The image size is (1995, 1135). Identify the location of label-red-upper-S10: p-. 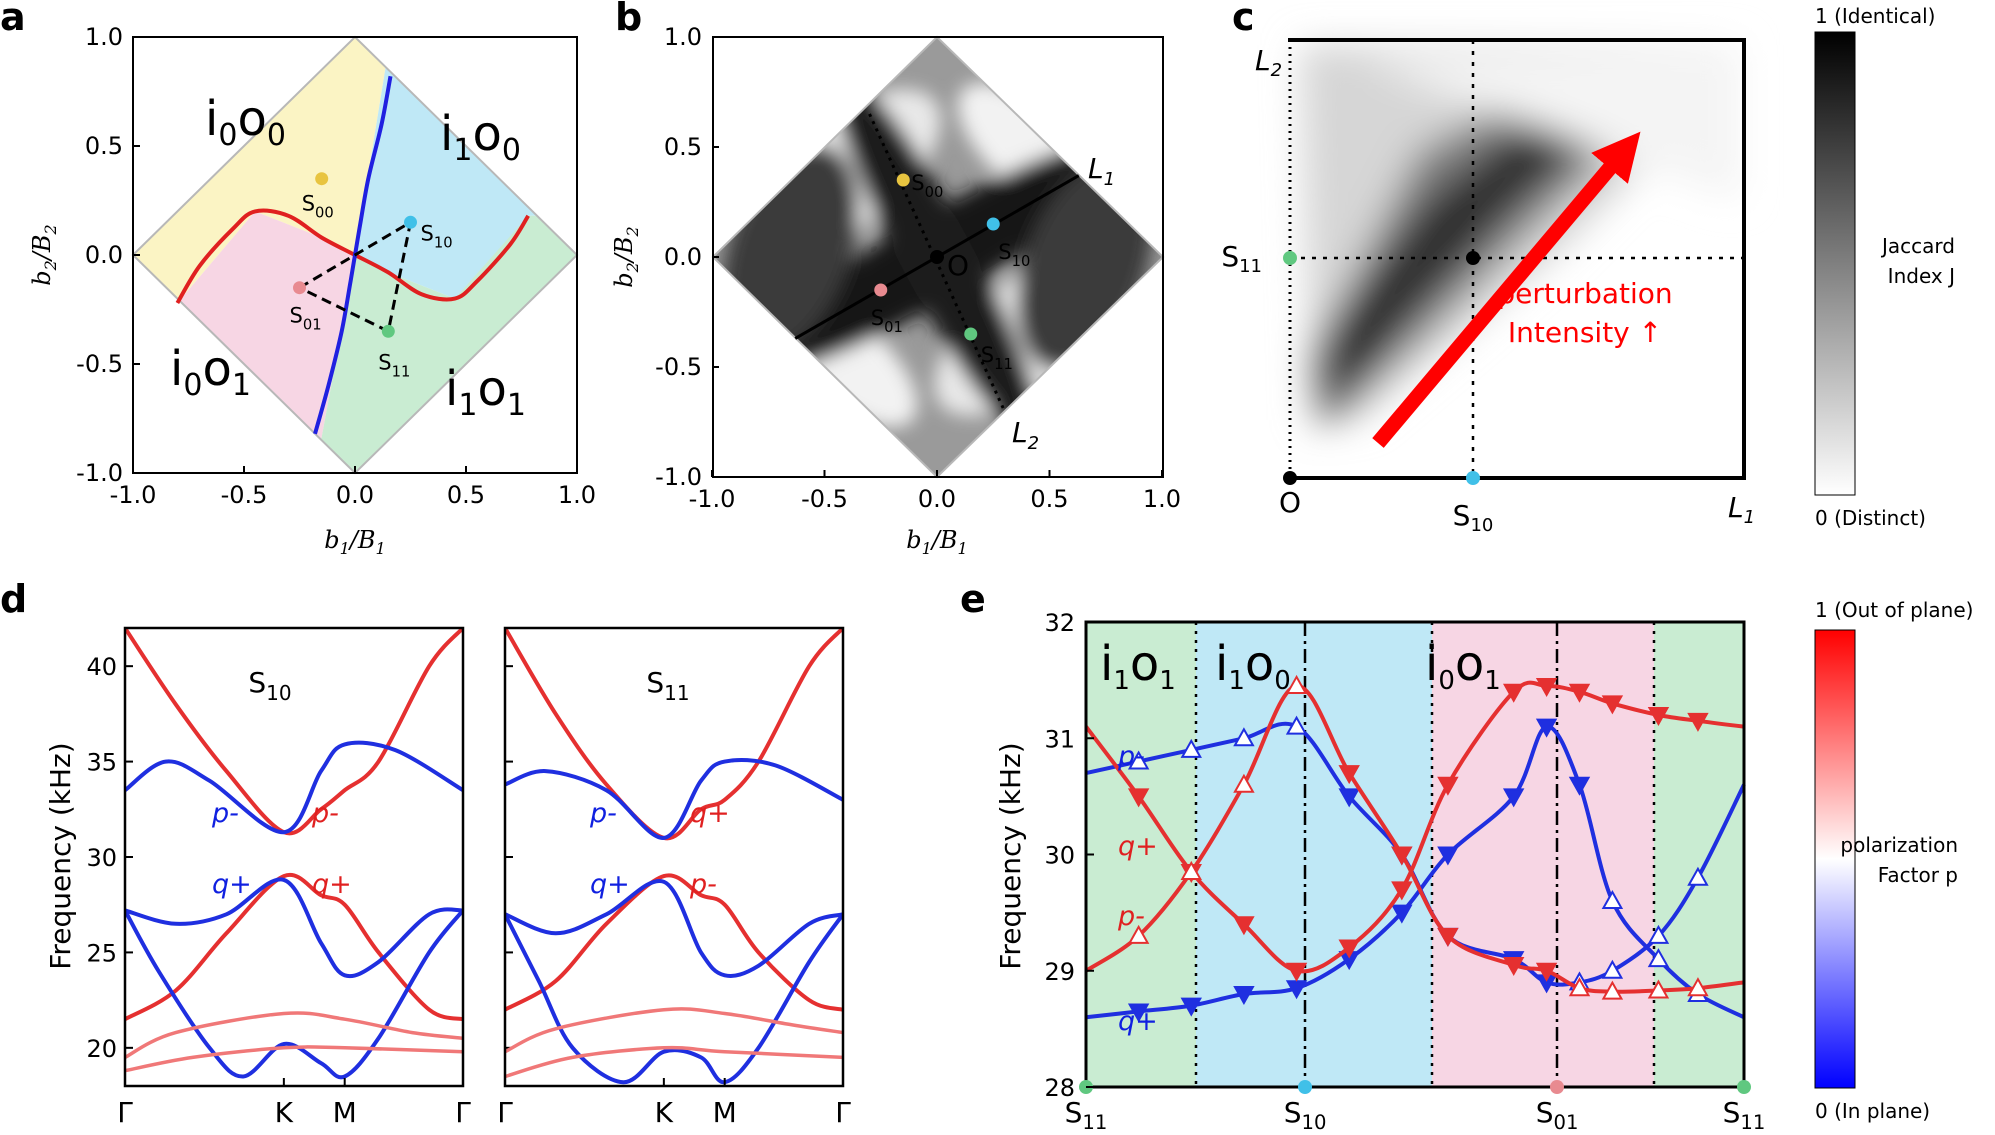
(325, 813).